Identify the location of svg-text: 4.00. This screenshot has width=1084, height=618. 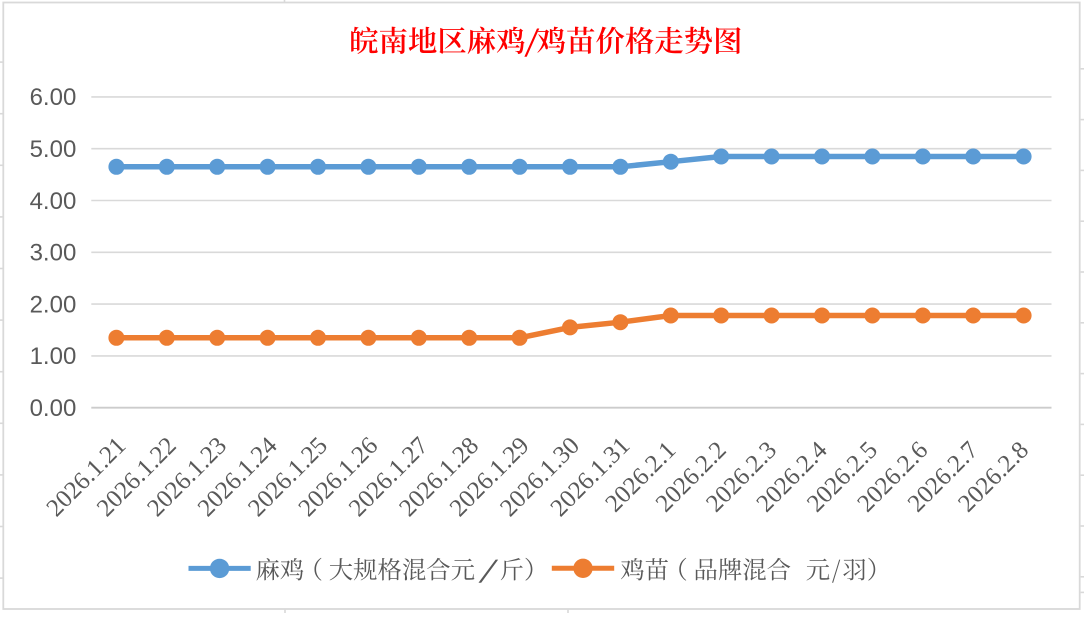
(53, 201).